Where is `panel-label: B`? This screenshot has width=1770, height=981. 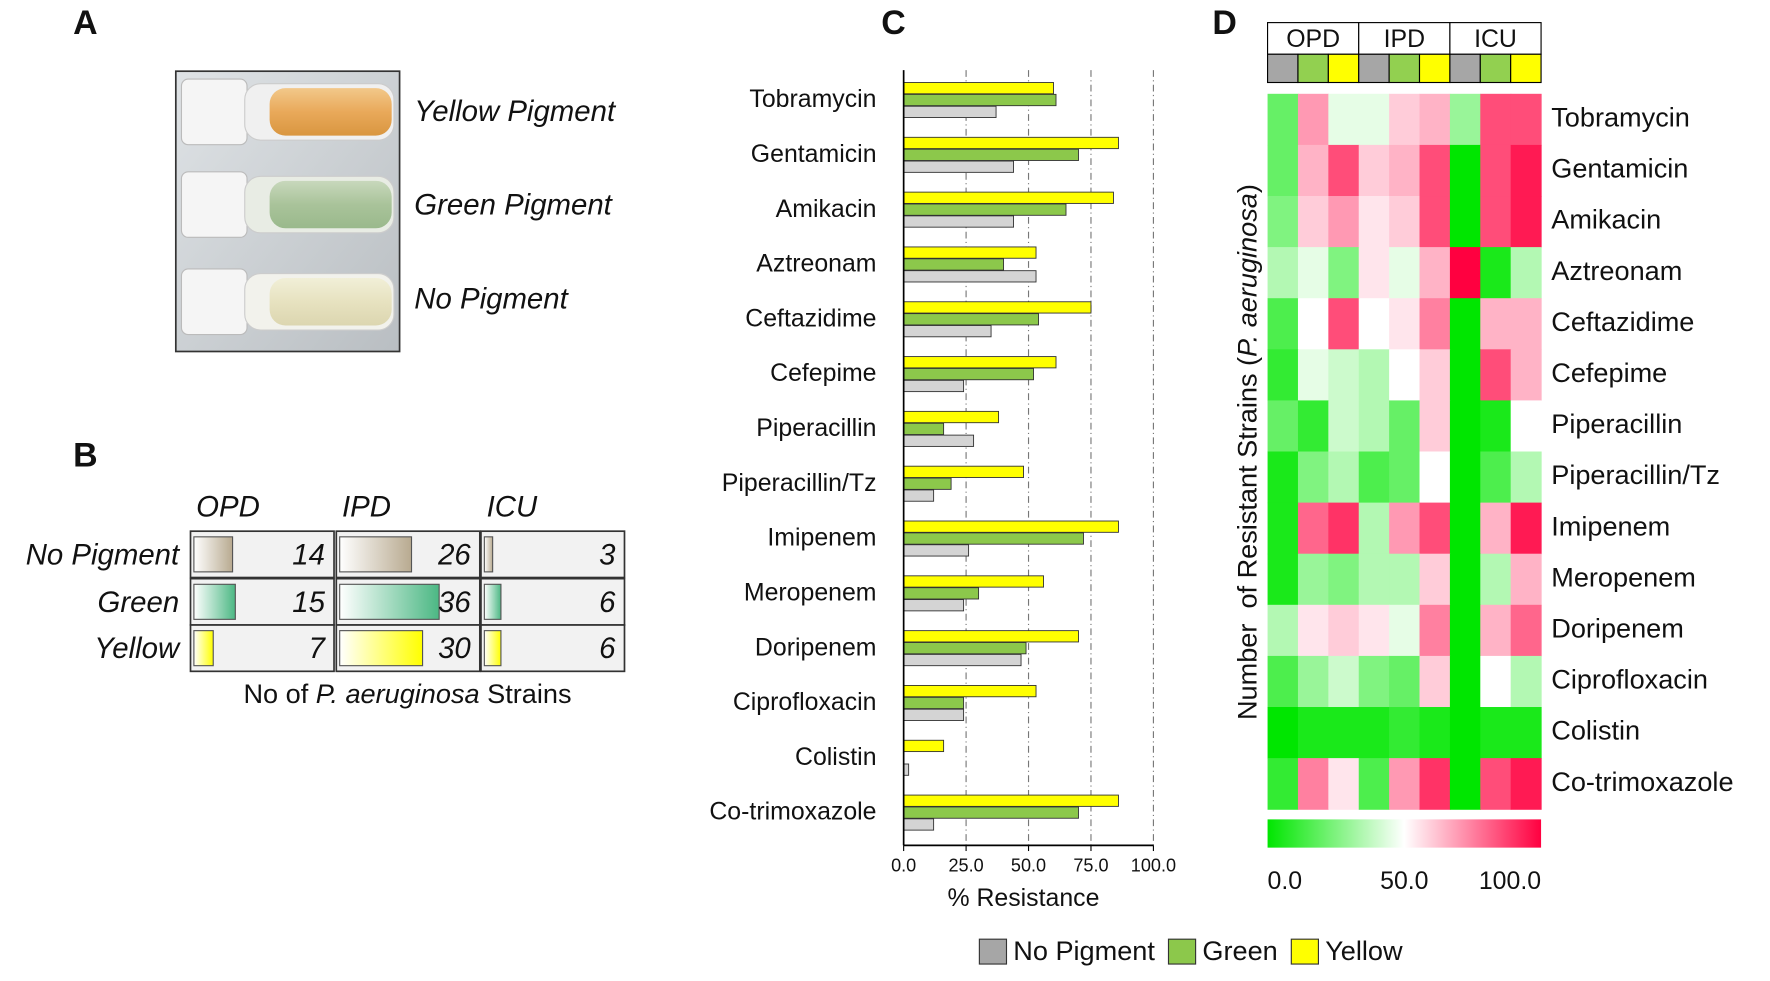
panel-label: B is located at coordinates (85, 456).